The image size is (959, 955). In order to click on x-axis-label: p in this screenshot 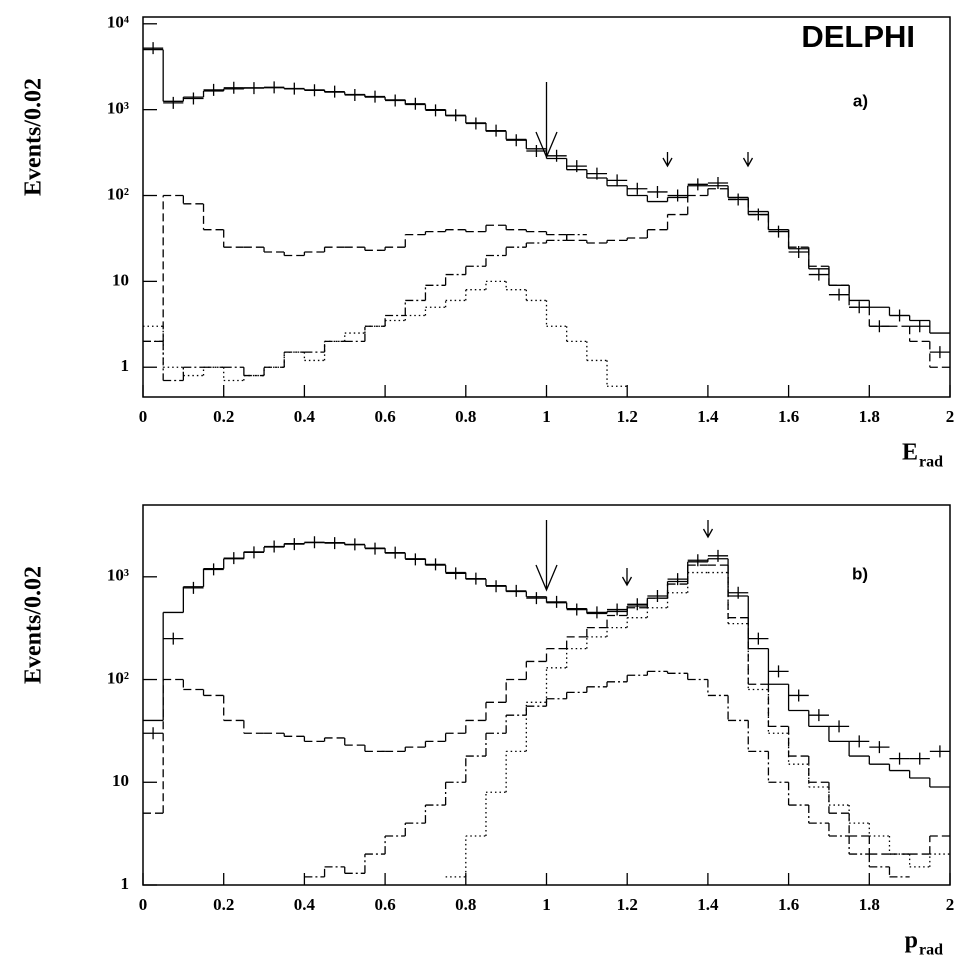, I will do `click(911, 941)`.